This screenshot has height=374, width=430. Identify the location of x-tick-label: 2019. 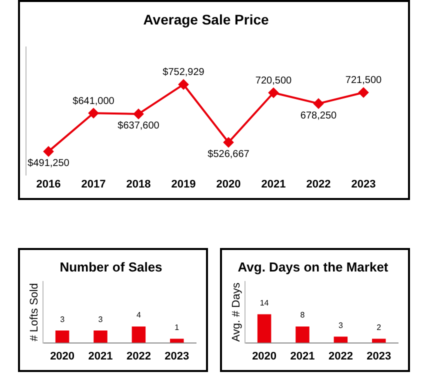
(183, 184).